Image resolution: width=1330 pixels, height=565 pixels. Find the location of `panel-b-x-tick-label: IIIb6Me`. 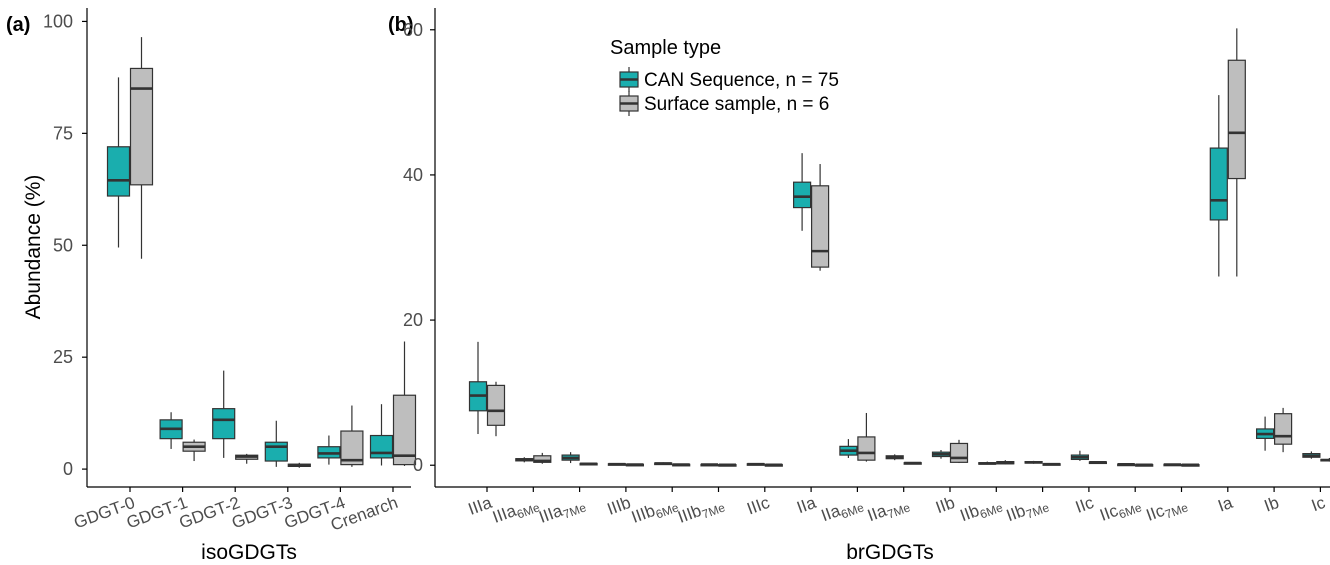

panel-b-x-tick-label: IIIb6Me is located at coordinates (655, 511).